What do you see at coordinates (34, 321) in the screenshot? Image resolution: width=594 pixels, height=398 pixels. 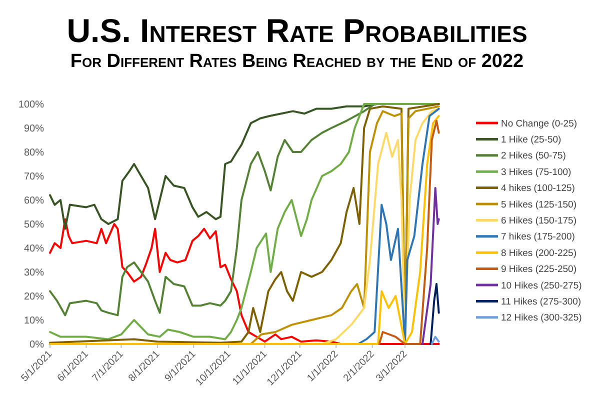 I see `y-tick-label: 10%` at bounding box center [34, 321].